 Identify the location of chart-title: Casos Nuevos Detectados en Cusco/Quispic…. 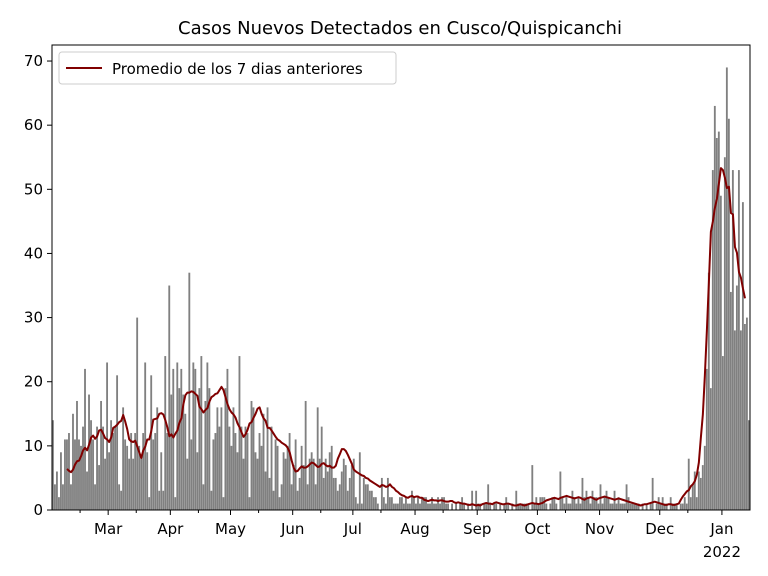
(400, 28).